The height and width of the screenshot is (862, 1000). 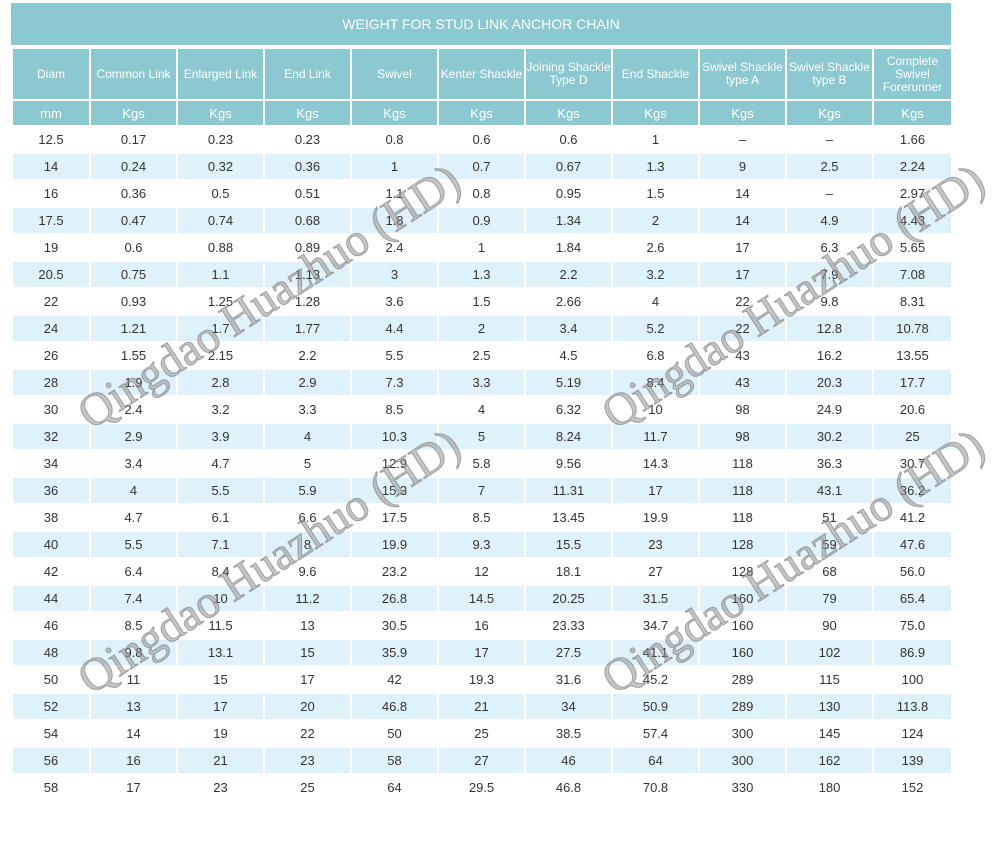 I want to click on table-cell: 34, so click(x=51, y=463).